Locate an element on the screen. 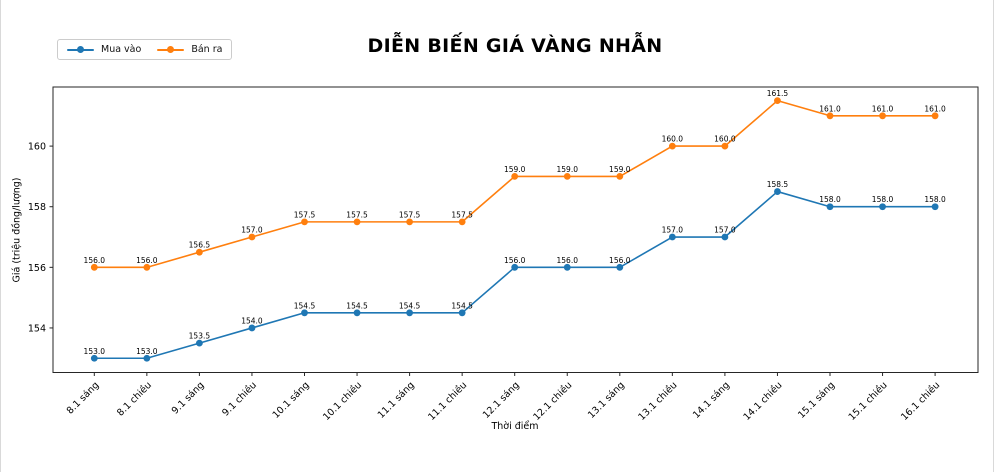  legend-item-mua-vao: Mua vào is located at coordinates (104, 49).